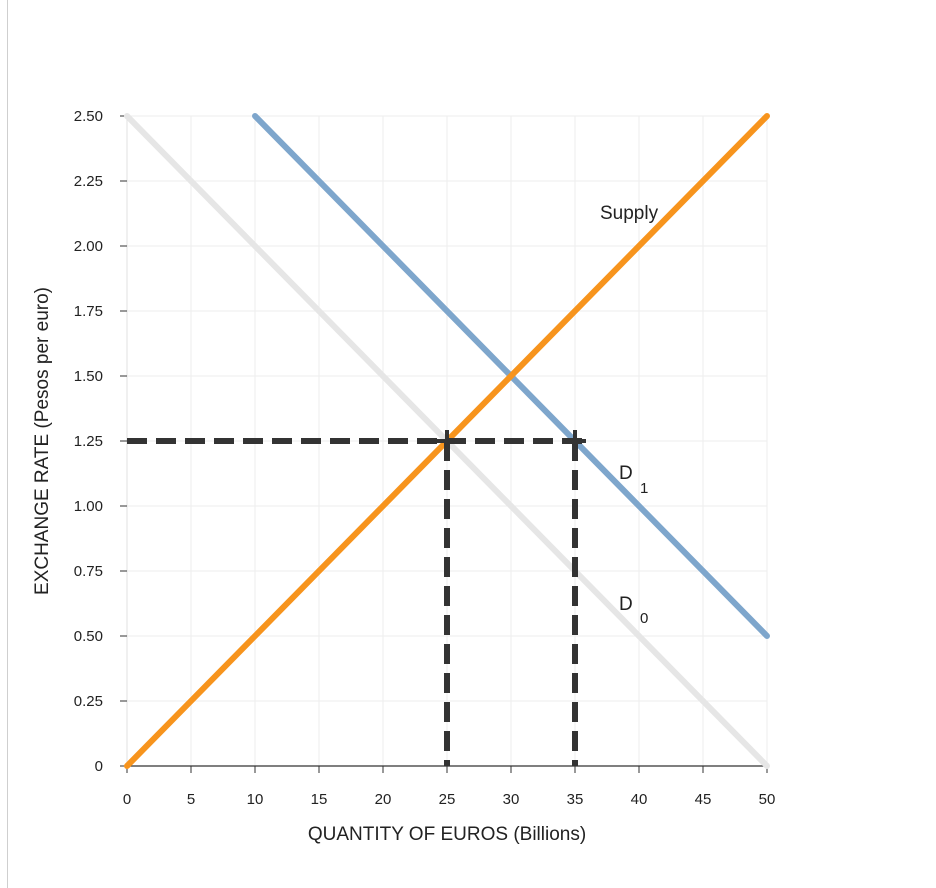 The image size is (936, 888). What do you see at coordinates (88, 311) in the screenshot?
I see `y-tick-label: 1.75` at bounding box center [88, 311].